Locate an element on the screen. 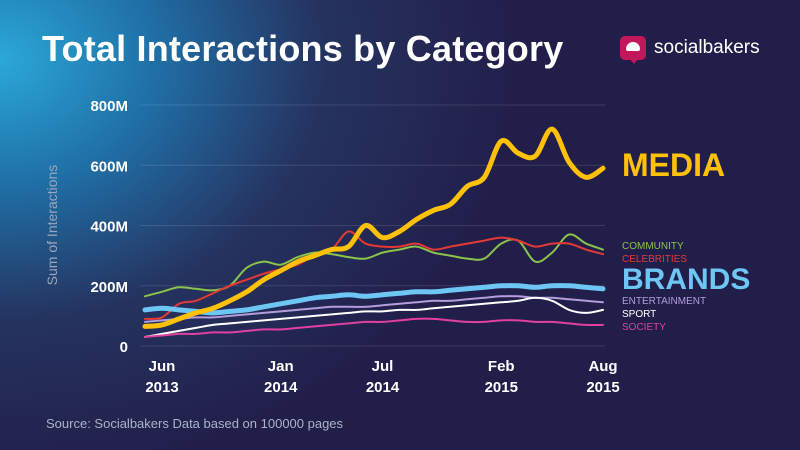  legend-label-entertainment: ENTERTAINMENT is located at coordinates (664, 301).